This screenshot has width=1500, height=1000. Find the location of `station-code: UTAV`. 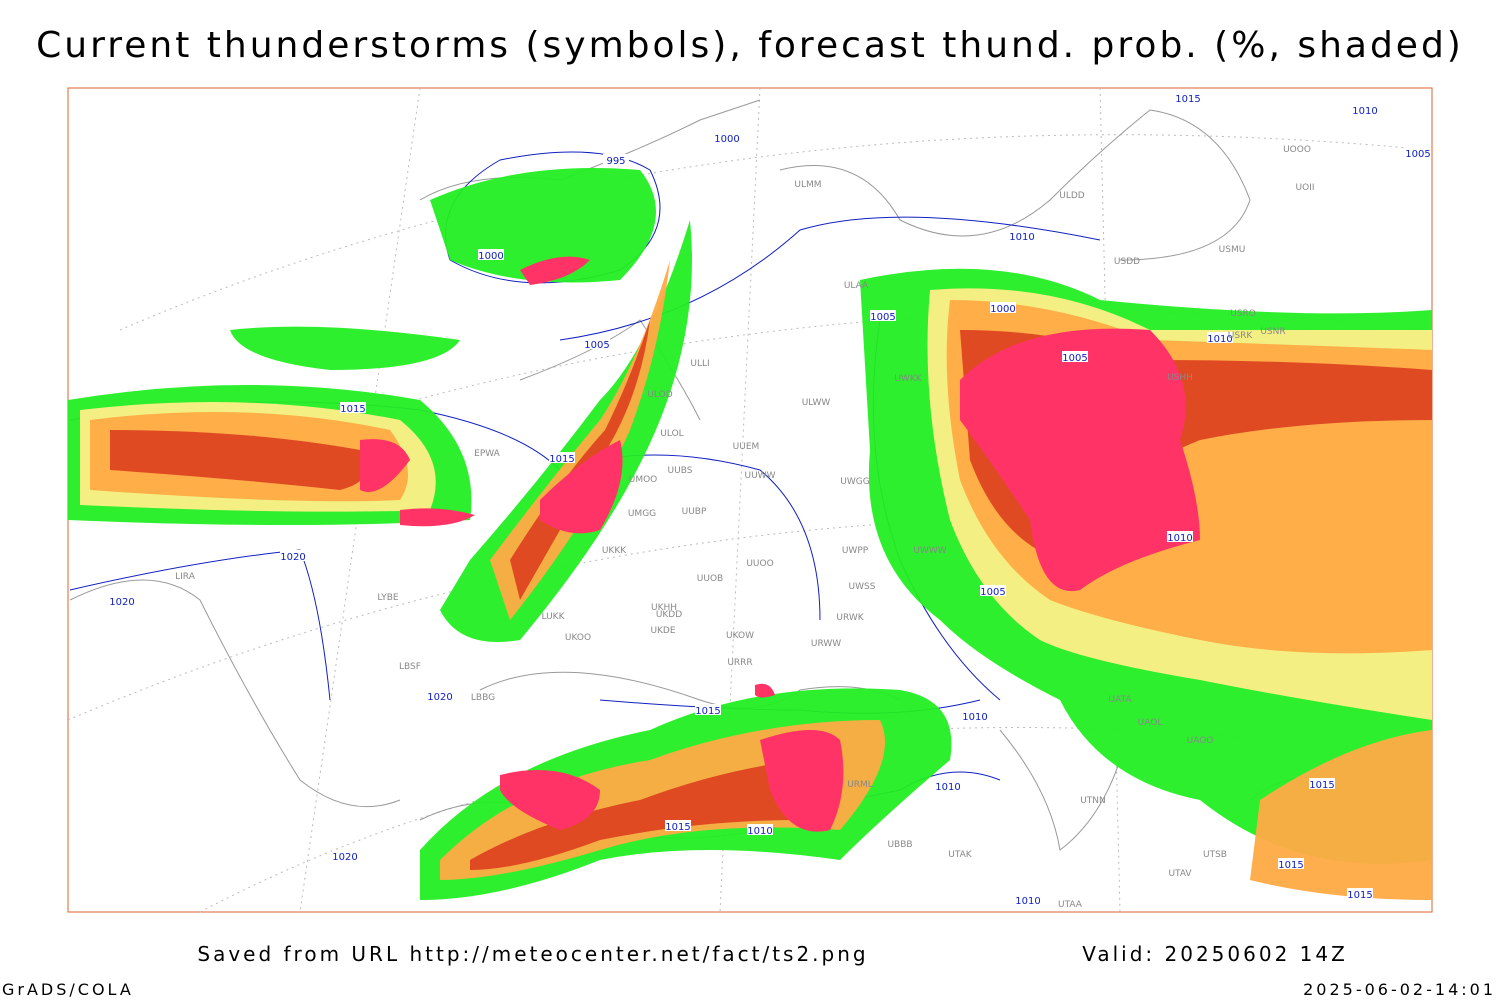

station-code: UTAV is located at coordinates (1180, 874).